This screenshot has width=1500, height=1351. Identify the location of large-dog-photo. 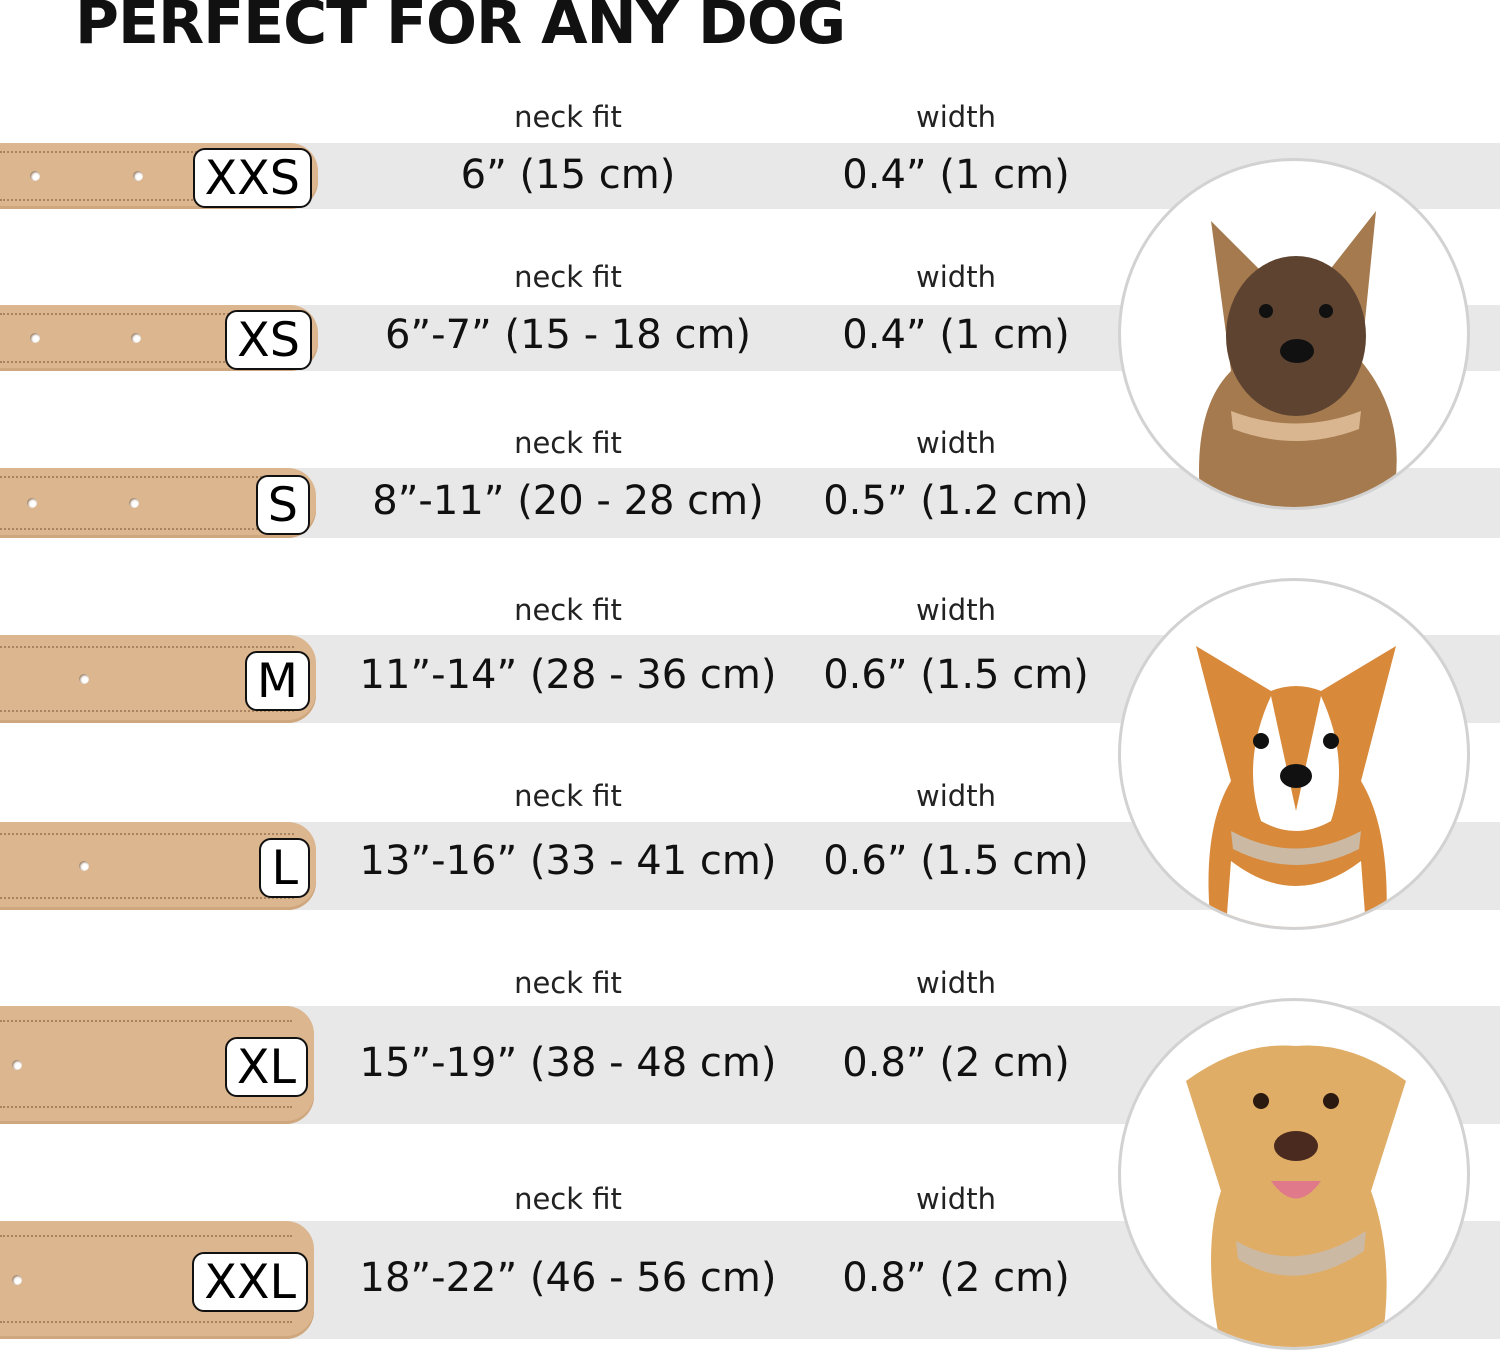
(1294, 1174).